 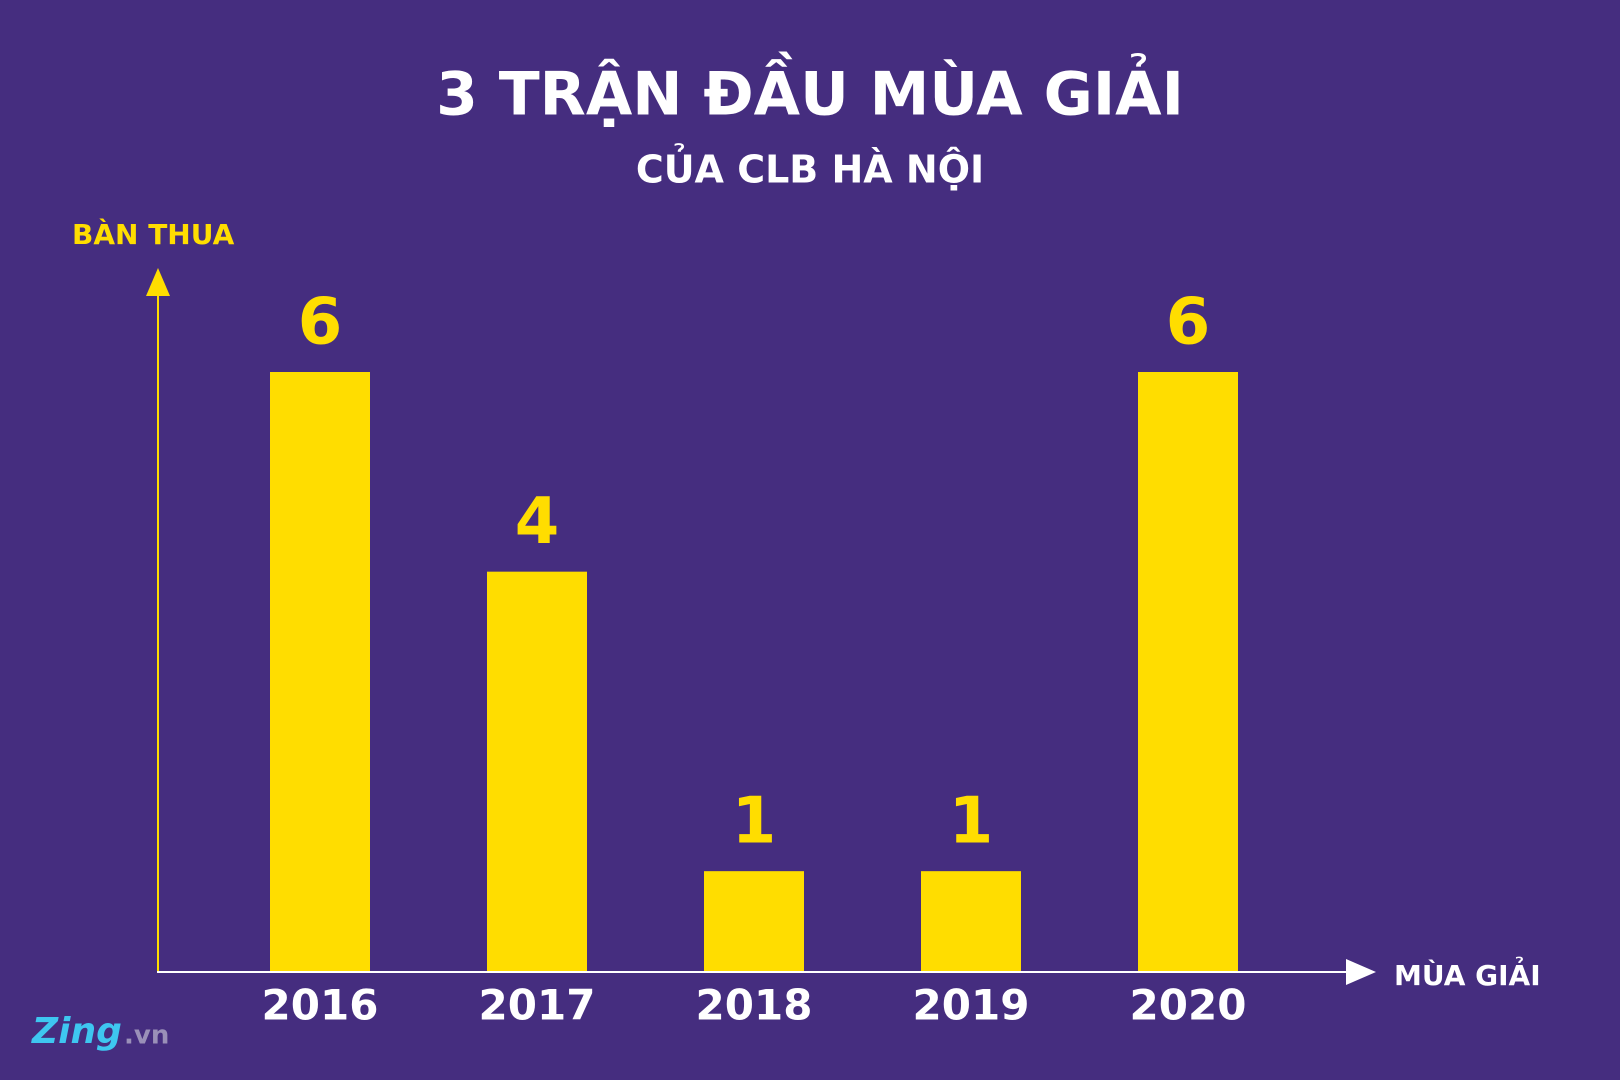 I want to click on chart-title: 3 TRẬN ĐẦU MÙA GIẢI, so click(x=810, y=90).